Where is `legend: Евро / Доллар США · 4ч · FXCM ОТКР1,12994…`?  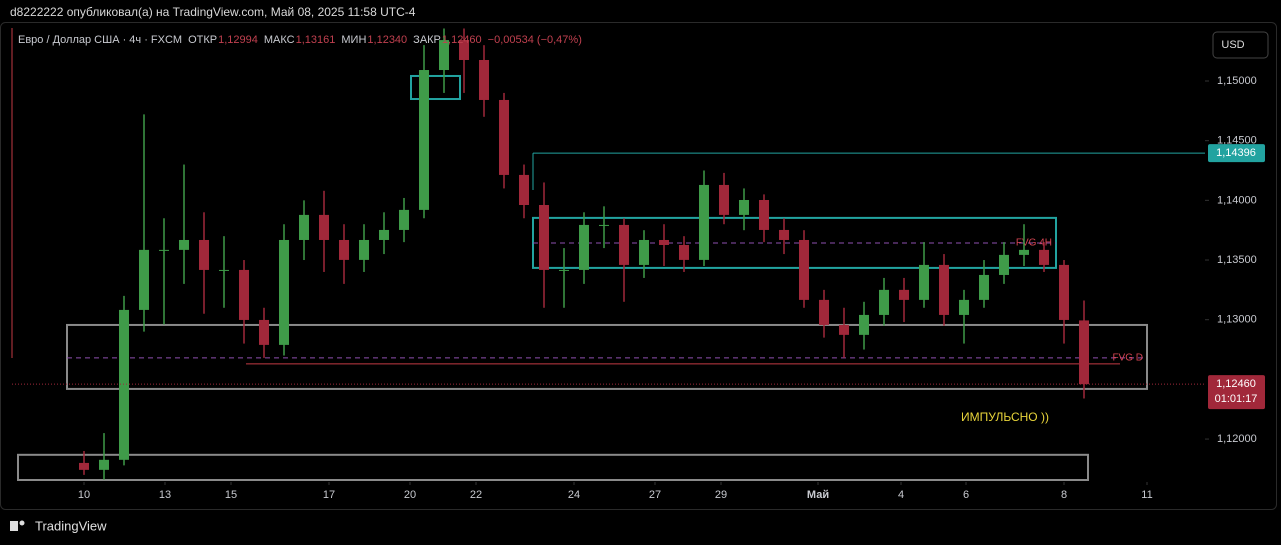
legend: Евро / Доллар США · 4ч · FXCM ОТКР1,12994… is located at coordinates (303, 40).